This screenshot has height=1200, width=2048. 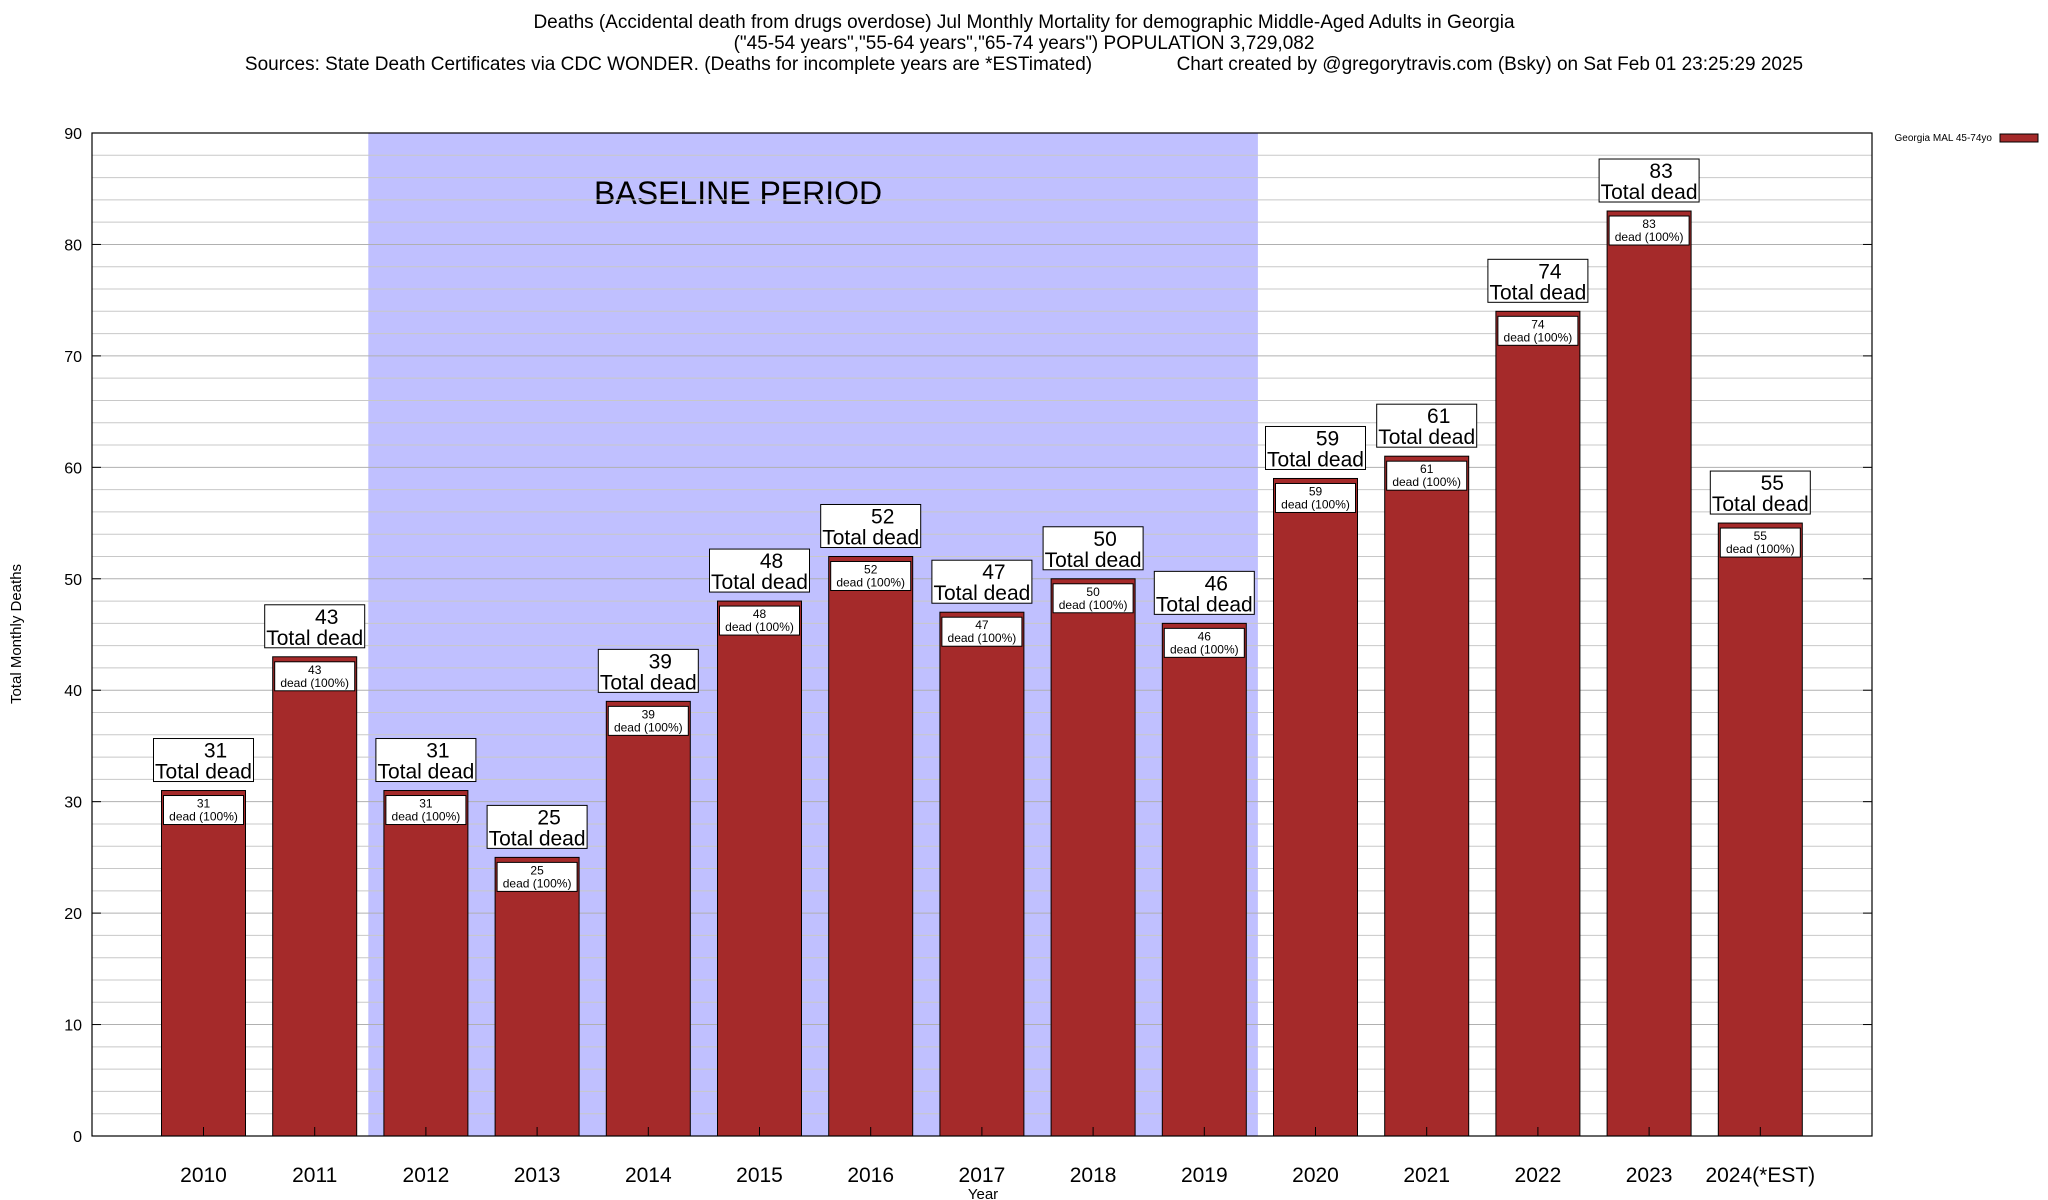 I want to click on total-value-label: 46, so click(x=1216, y=583).